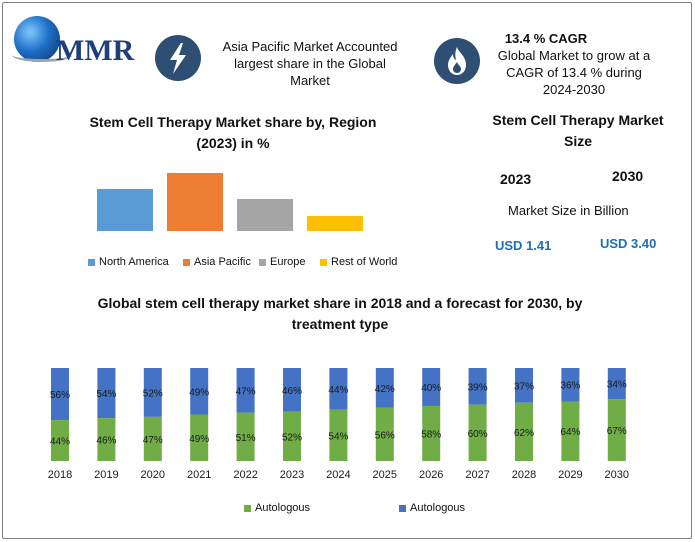 This screenshot has width=695, height=542. I want to click on stack-bar-blue-2030, so click(616, 384).